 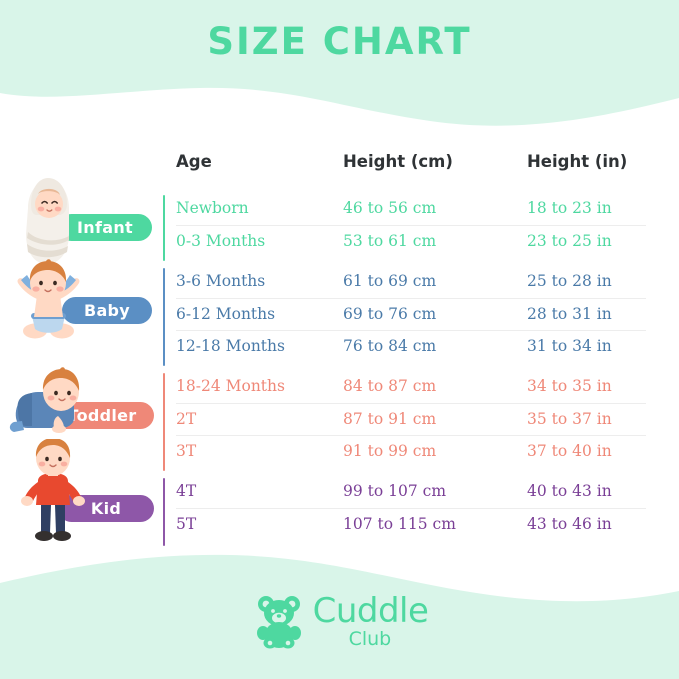 I want to click on table-row: 0-3 Months 53 to 61 cm 23 to 25 in, so click(x=421, y=241).